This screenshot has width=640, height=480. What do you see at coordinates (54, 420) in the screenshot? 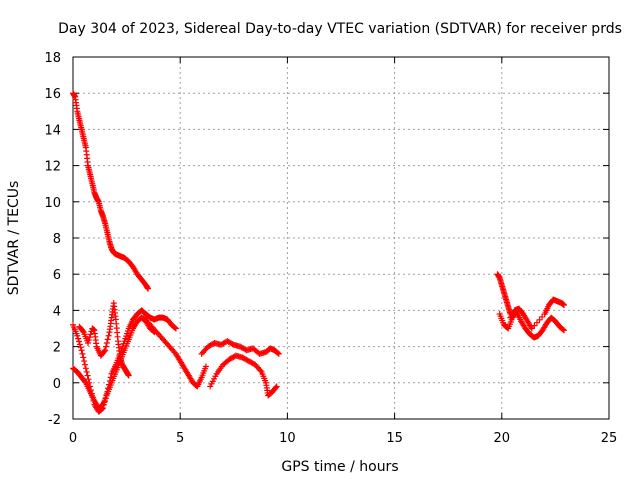
I see `y-tick-label: -2` at bounding box center [54, 420].